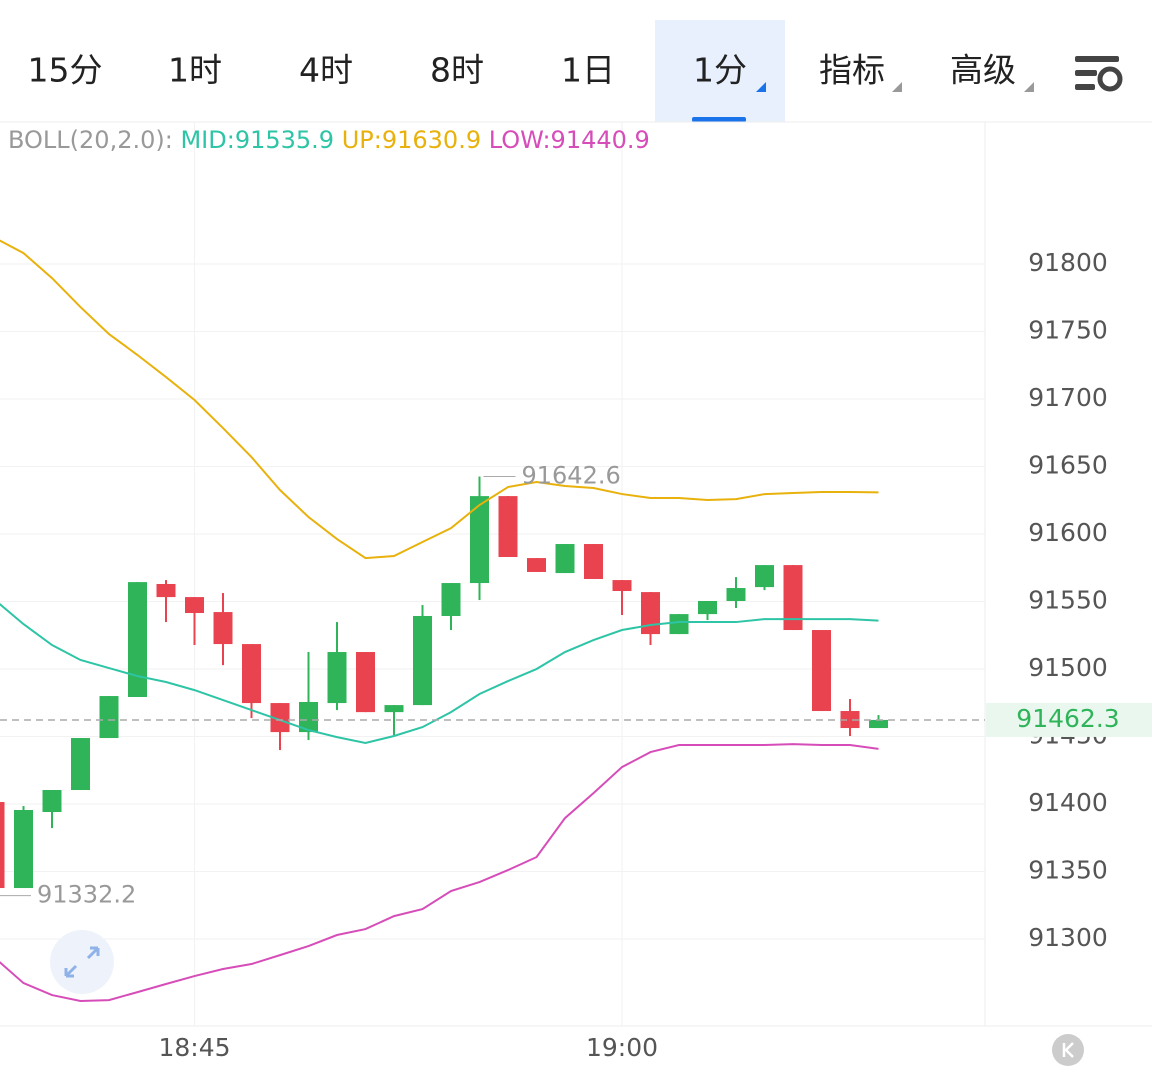 The height and width of the screenshot is (1076, 1152). Describe the element at coordinates (86, 895) in the screenshot. I see `low-label: 91332.2` at that location.